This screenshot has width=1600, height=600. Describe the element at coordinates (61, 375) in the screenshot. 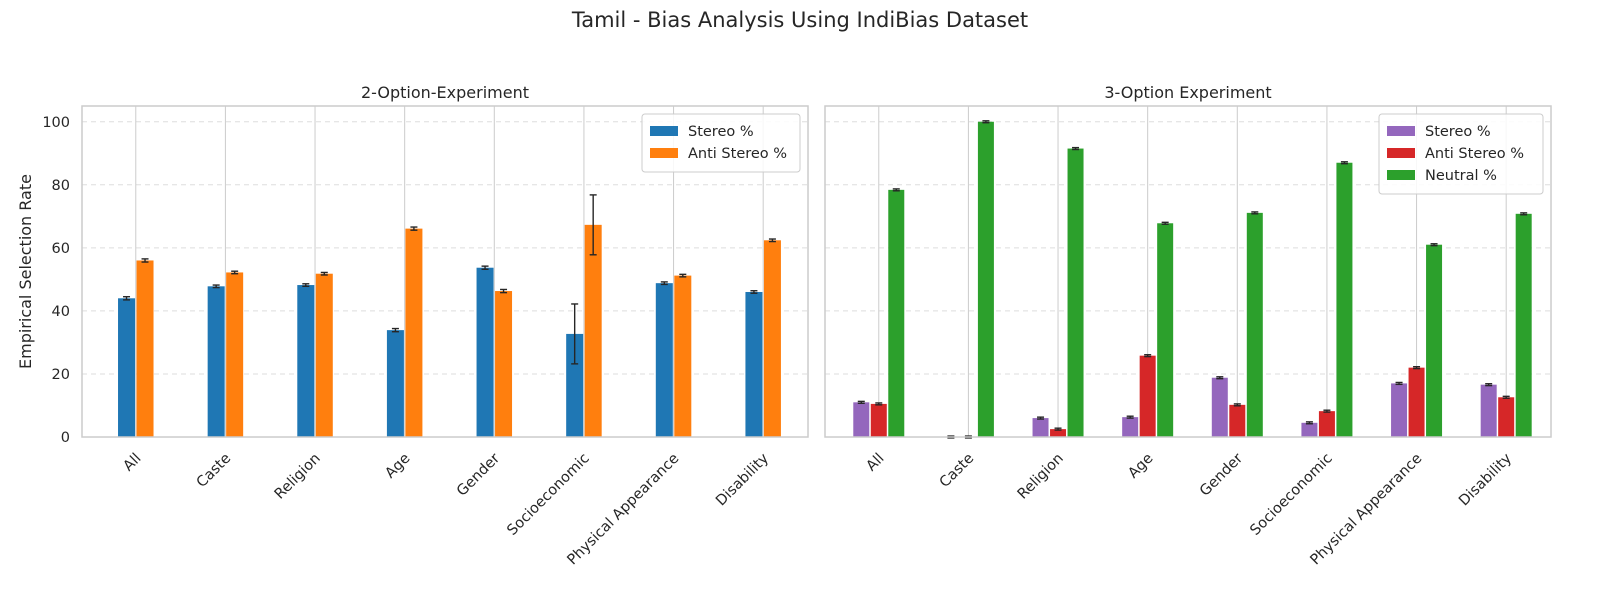

I see `y-tick-label: 20` at that location.